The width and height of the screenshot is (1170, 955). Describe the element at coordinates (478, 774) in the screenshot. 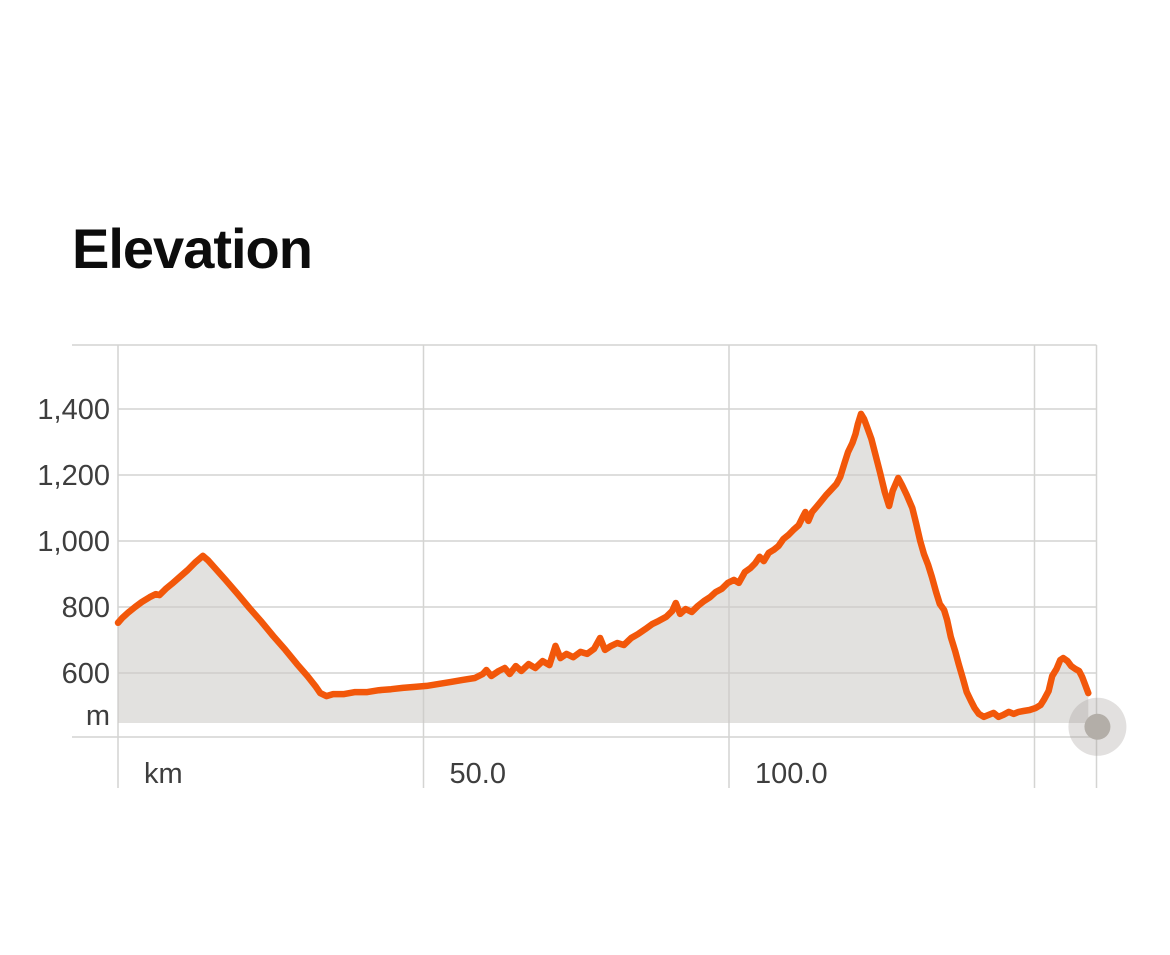

I see `x-axis-tick-label: 50.0` at that location.